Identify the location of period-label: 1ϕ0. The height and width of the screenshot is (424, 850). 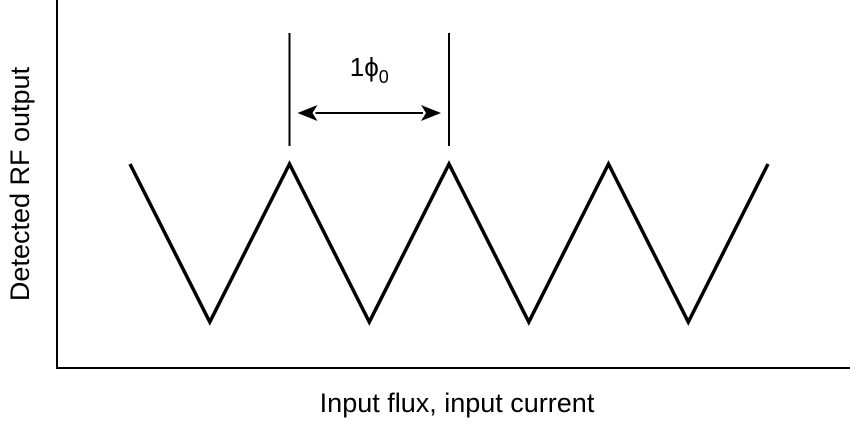
(369, 69).